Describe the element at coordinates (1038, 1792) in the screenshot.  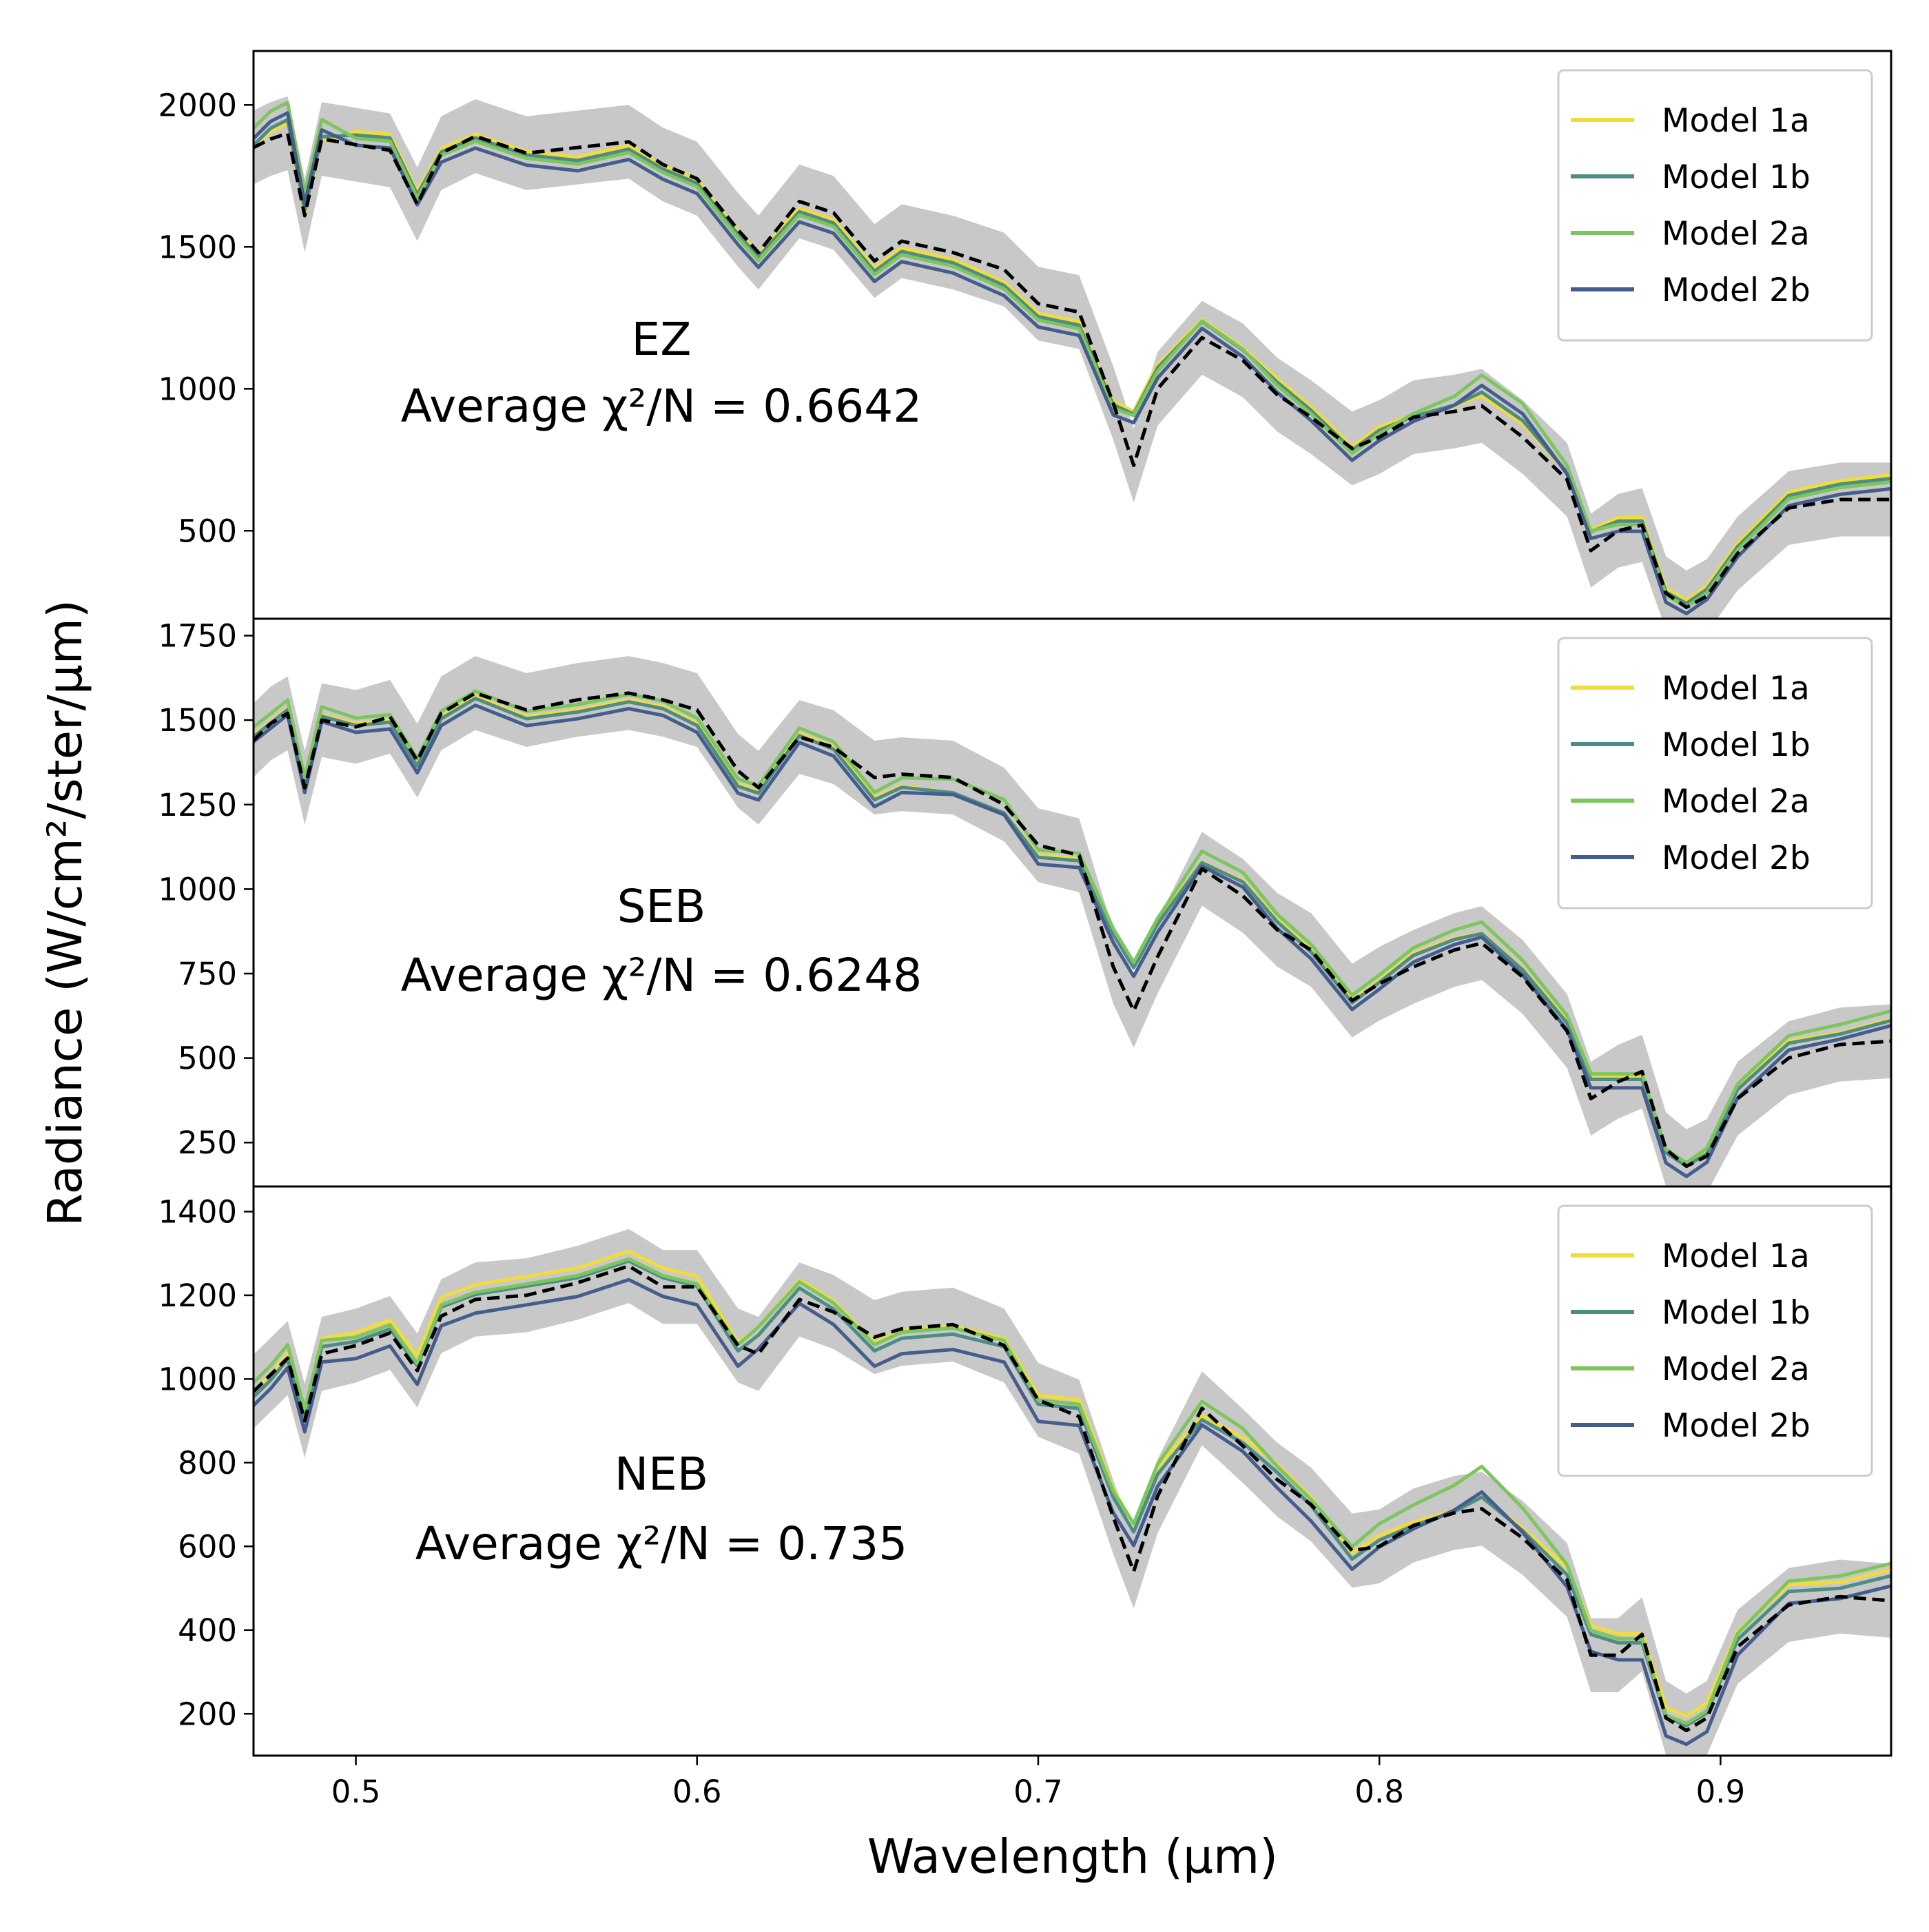
I see `x-tick-label: 0.7` at that location.